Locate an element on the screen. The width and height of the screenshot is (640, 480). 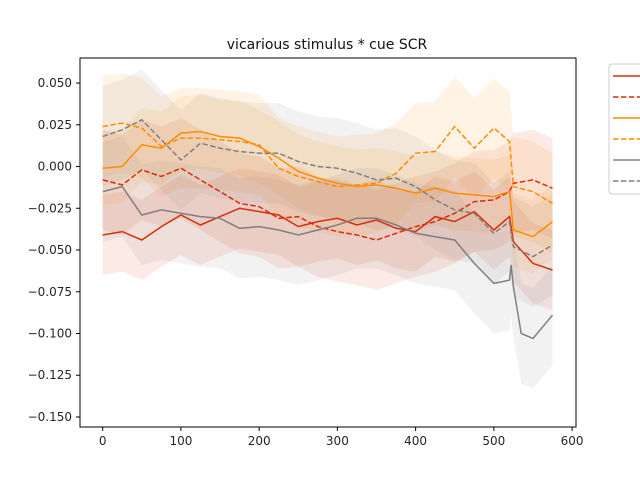
y-tick-label: 0.025 is located at coordinates (55, 125).